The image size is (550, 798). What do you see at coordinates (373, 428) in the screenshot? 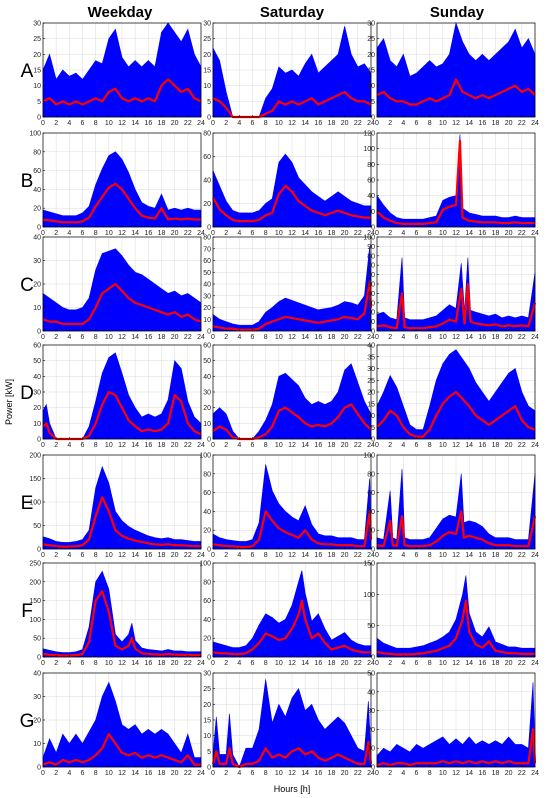
I see `y-tick-label: 5` at bounding box center [373, 428].